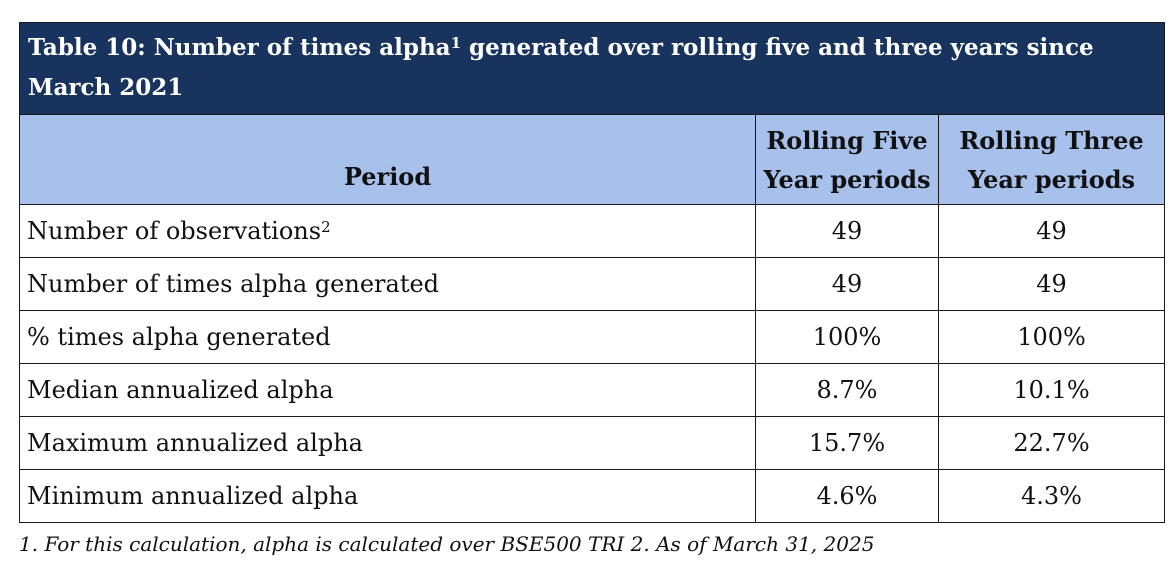 The width and height of the screenshot is (1176, 570). What do you see at coordinates (387, 159) in the screenshot?
I see `header-period: Period` at bounding box center [387, 159].